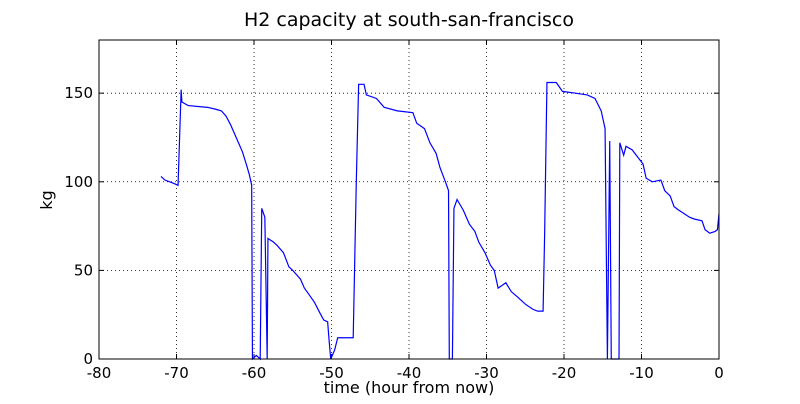 Image resolution: width=800 pixels, height=404 pixels. Describe the element at coordinates (99, 373) in the screenshot. I see `x-tick-label: -80` at that location.